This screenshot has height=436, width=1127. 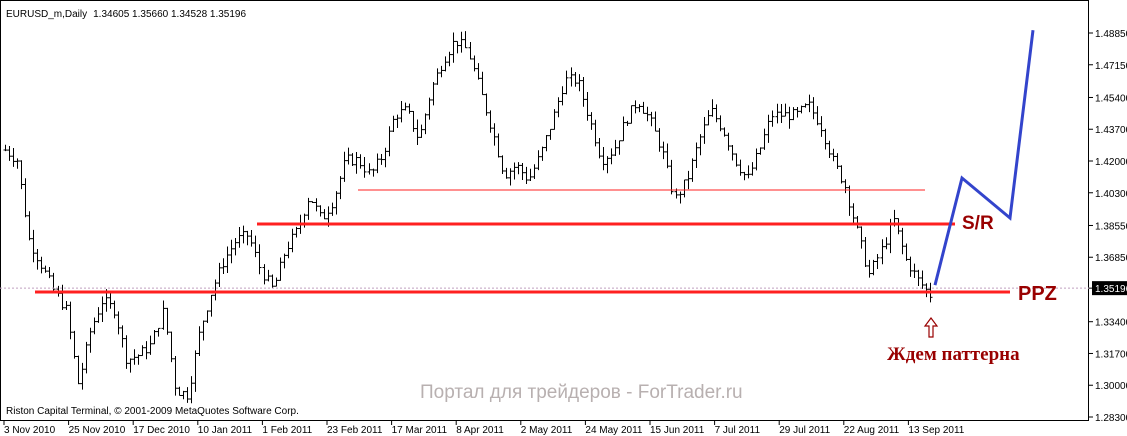 I want to click on x-tick-label: 24 May 2011, so click(x=614, y=430).